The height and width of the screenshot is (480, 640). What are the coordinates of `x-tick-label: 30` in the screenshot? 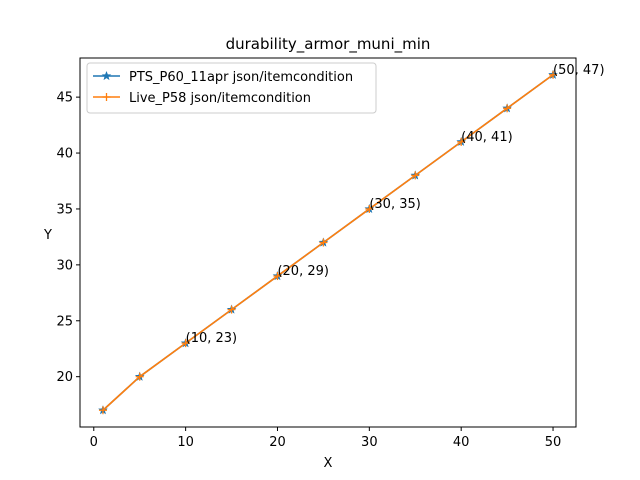 It's located at (369, 442).